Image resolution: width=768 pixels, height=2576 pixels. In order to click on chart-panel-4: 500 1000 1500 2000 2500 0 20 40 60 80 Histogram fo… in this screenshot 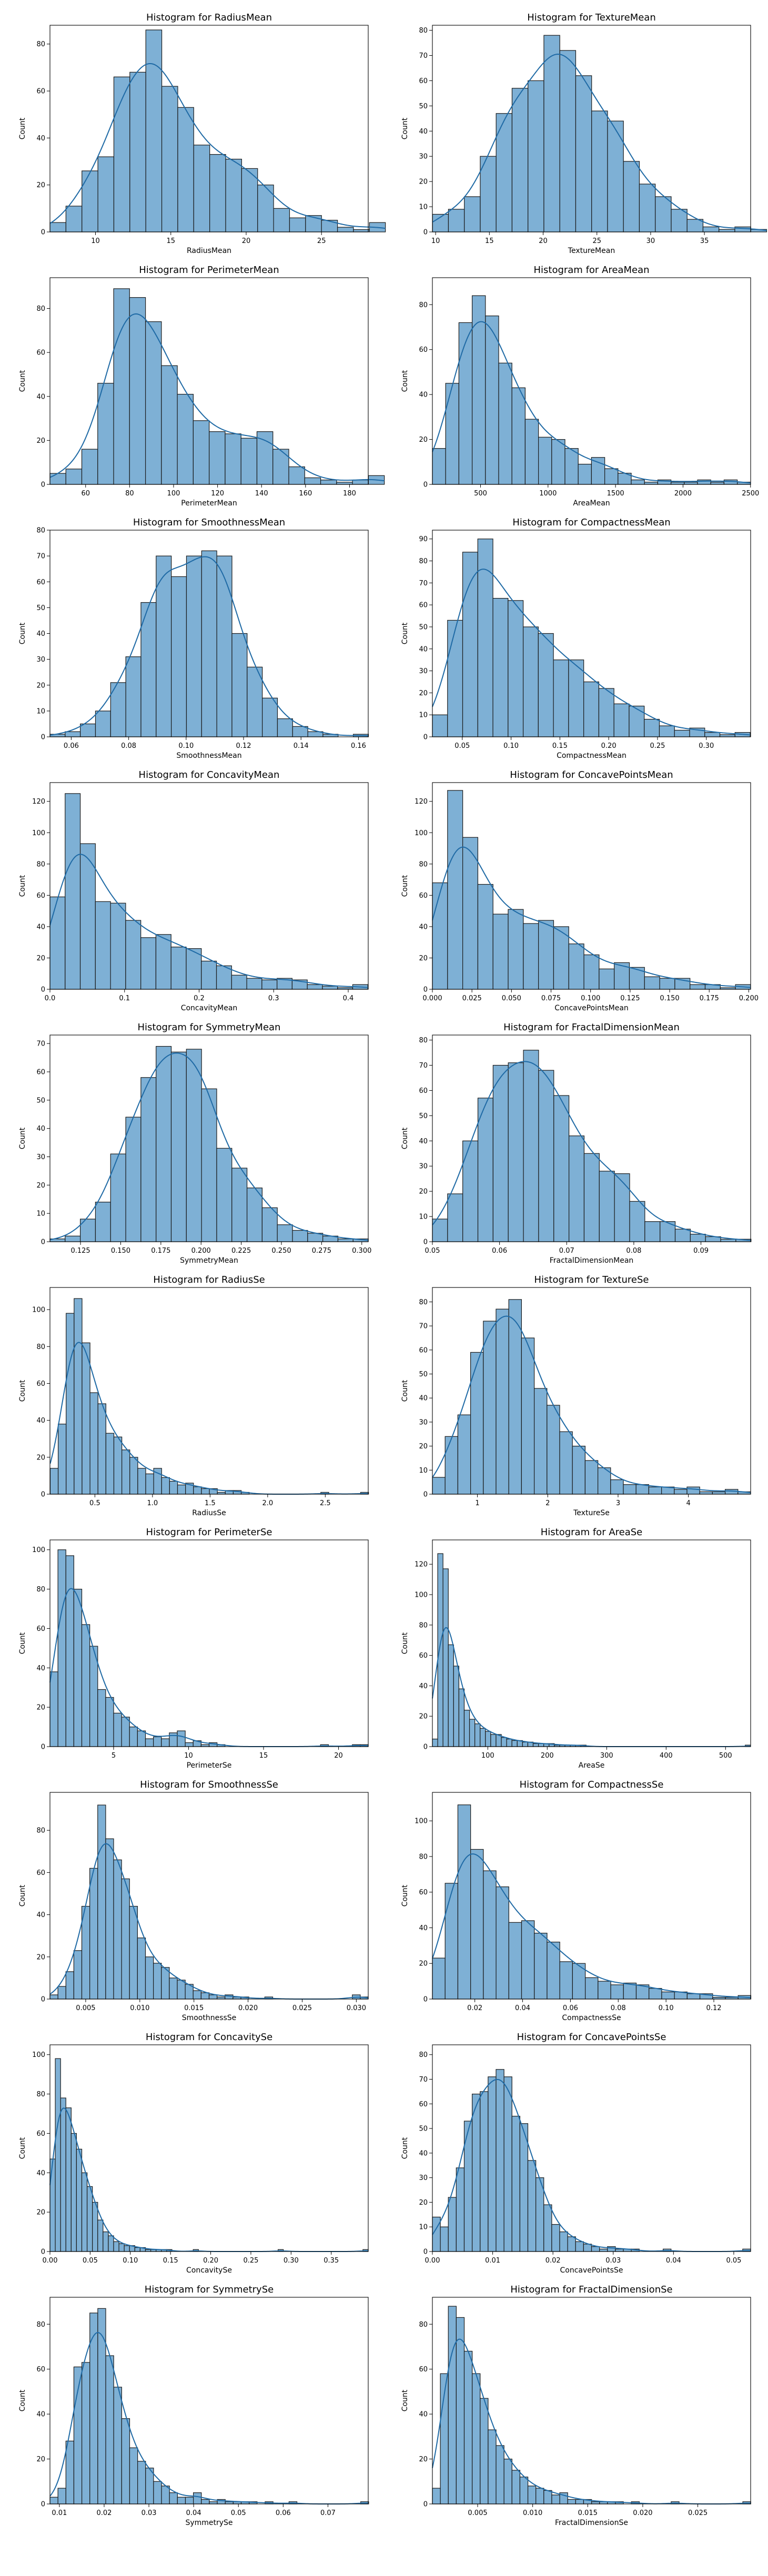, I will do `click(580, 387)`.